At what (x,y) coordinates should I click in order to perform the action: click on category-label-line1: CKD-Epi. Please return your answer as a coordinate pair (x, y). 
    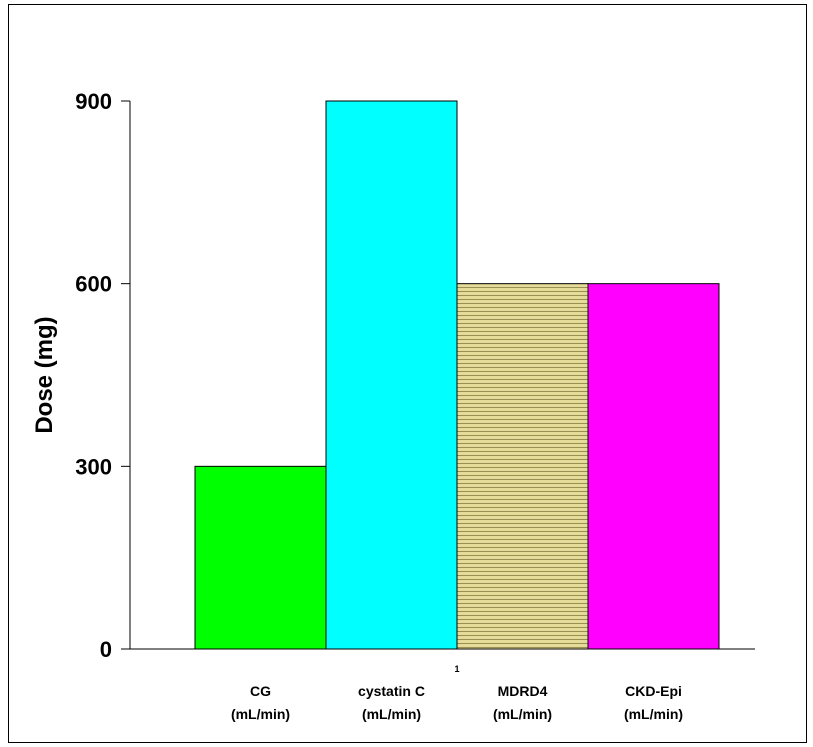
    Looking at the image, I should click on (653, 691).